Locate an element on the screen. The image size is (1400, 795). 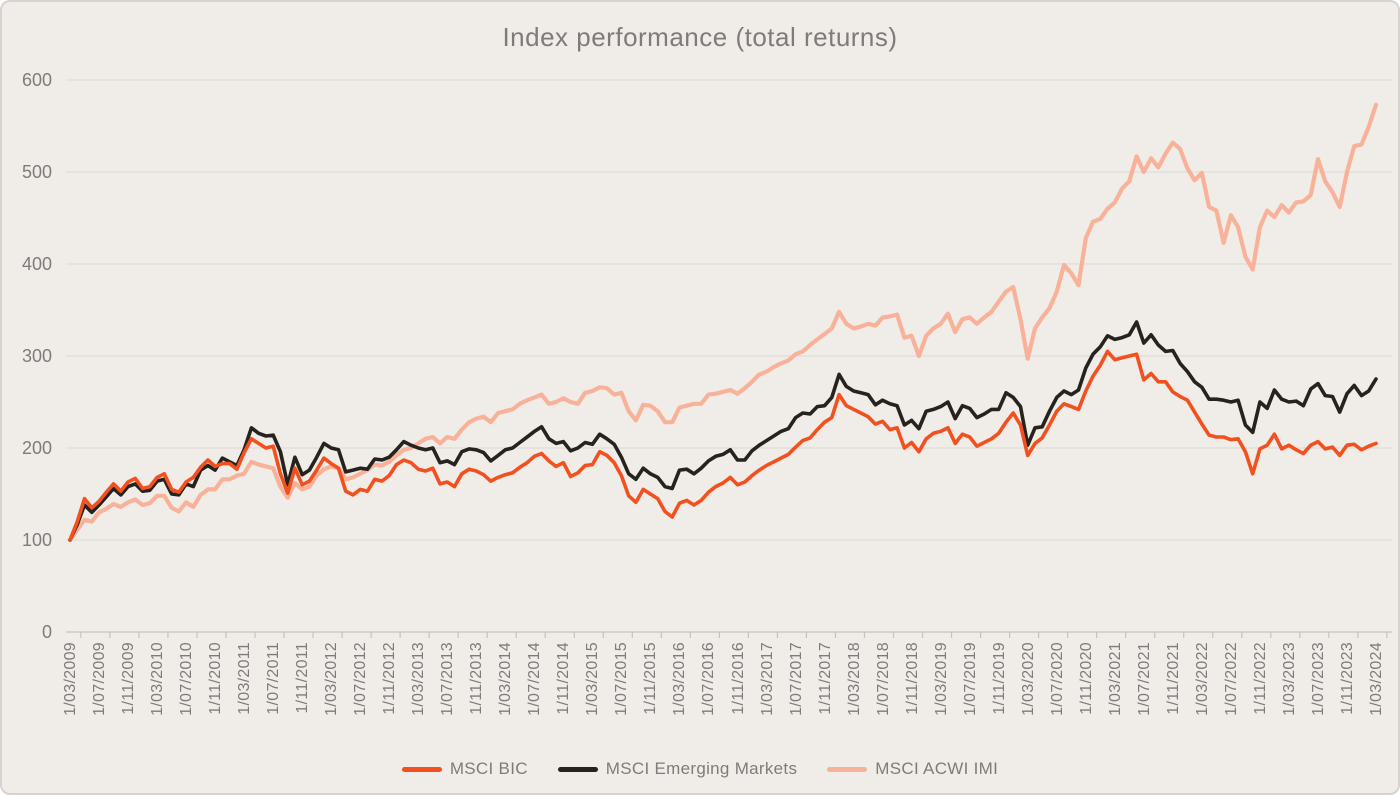
y-axis-label: 300 is located at coordinates (36, 356).